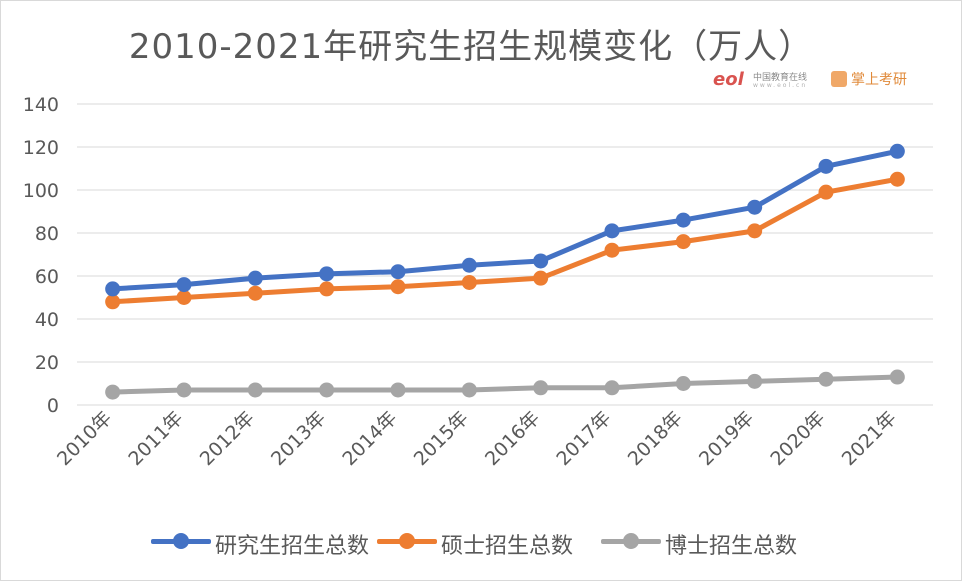 The height and width of the screenshot is (581, 962). I want to click on legend-label: 研究生招生总数, so click(292, 546).